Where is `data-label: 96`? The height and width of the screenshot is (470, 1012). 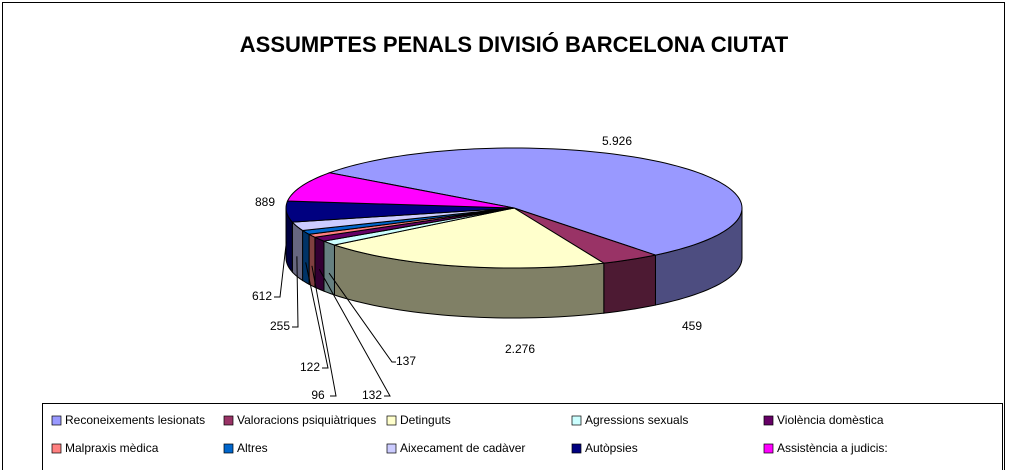 data-label: 96 is located at coordinates (318, 395).